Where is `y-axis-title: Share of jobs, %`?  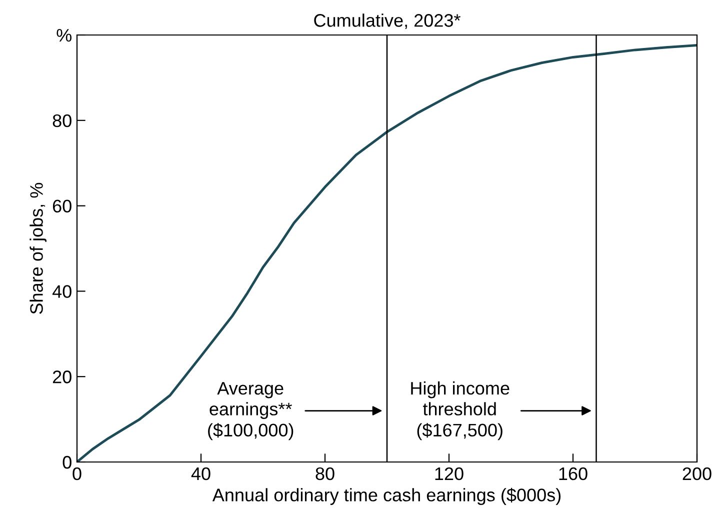 y-axis-title: Share of jobs, % is located at coordinates (38, 248).